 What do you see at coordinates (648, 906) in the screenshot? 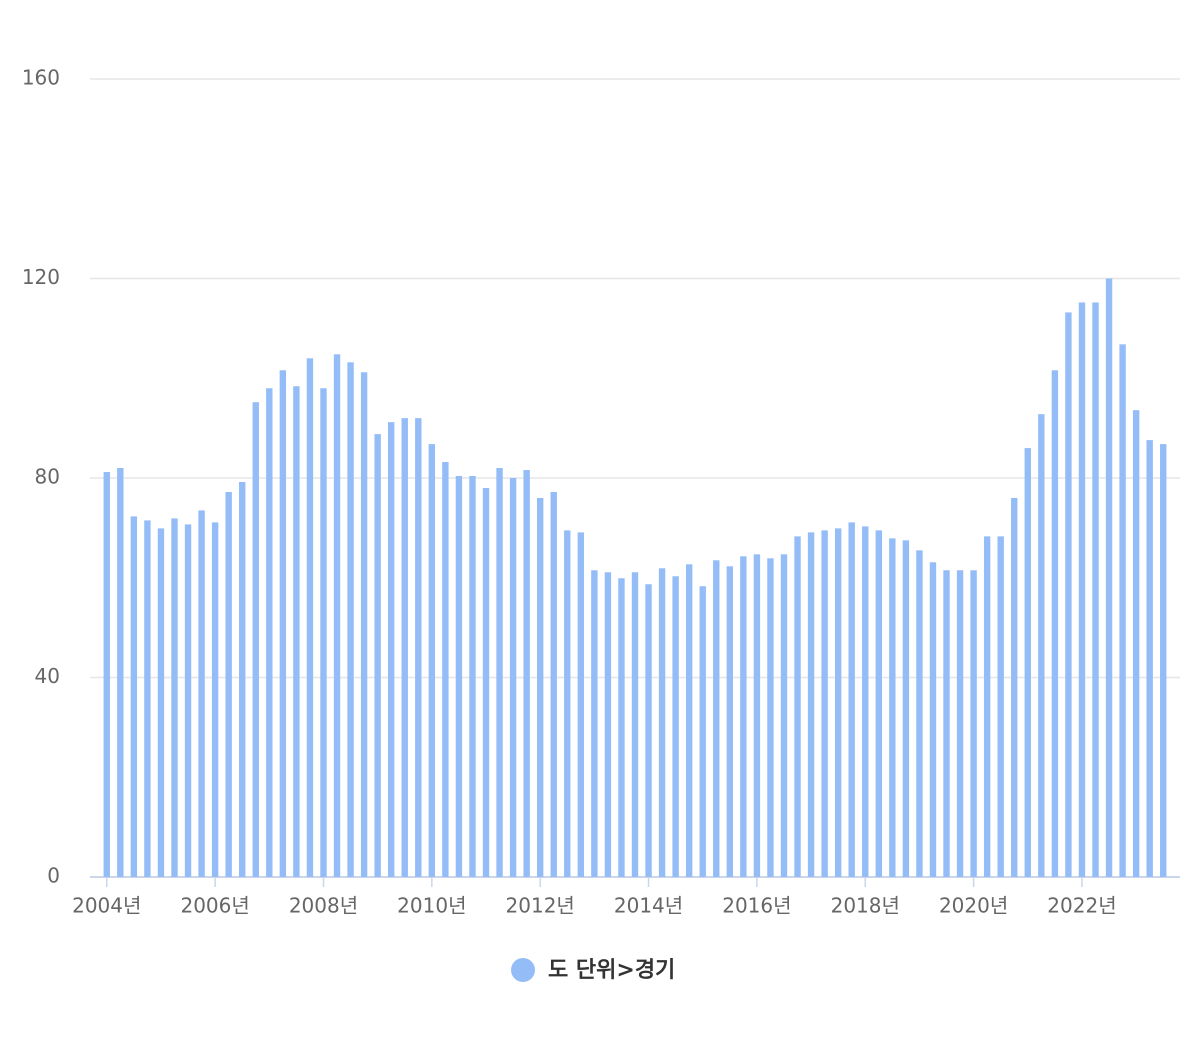
I see `x-tick-label: 2014년` at bounding box center [648, 906].